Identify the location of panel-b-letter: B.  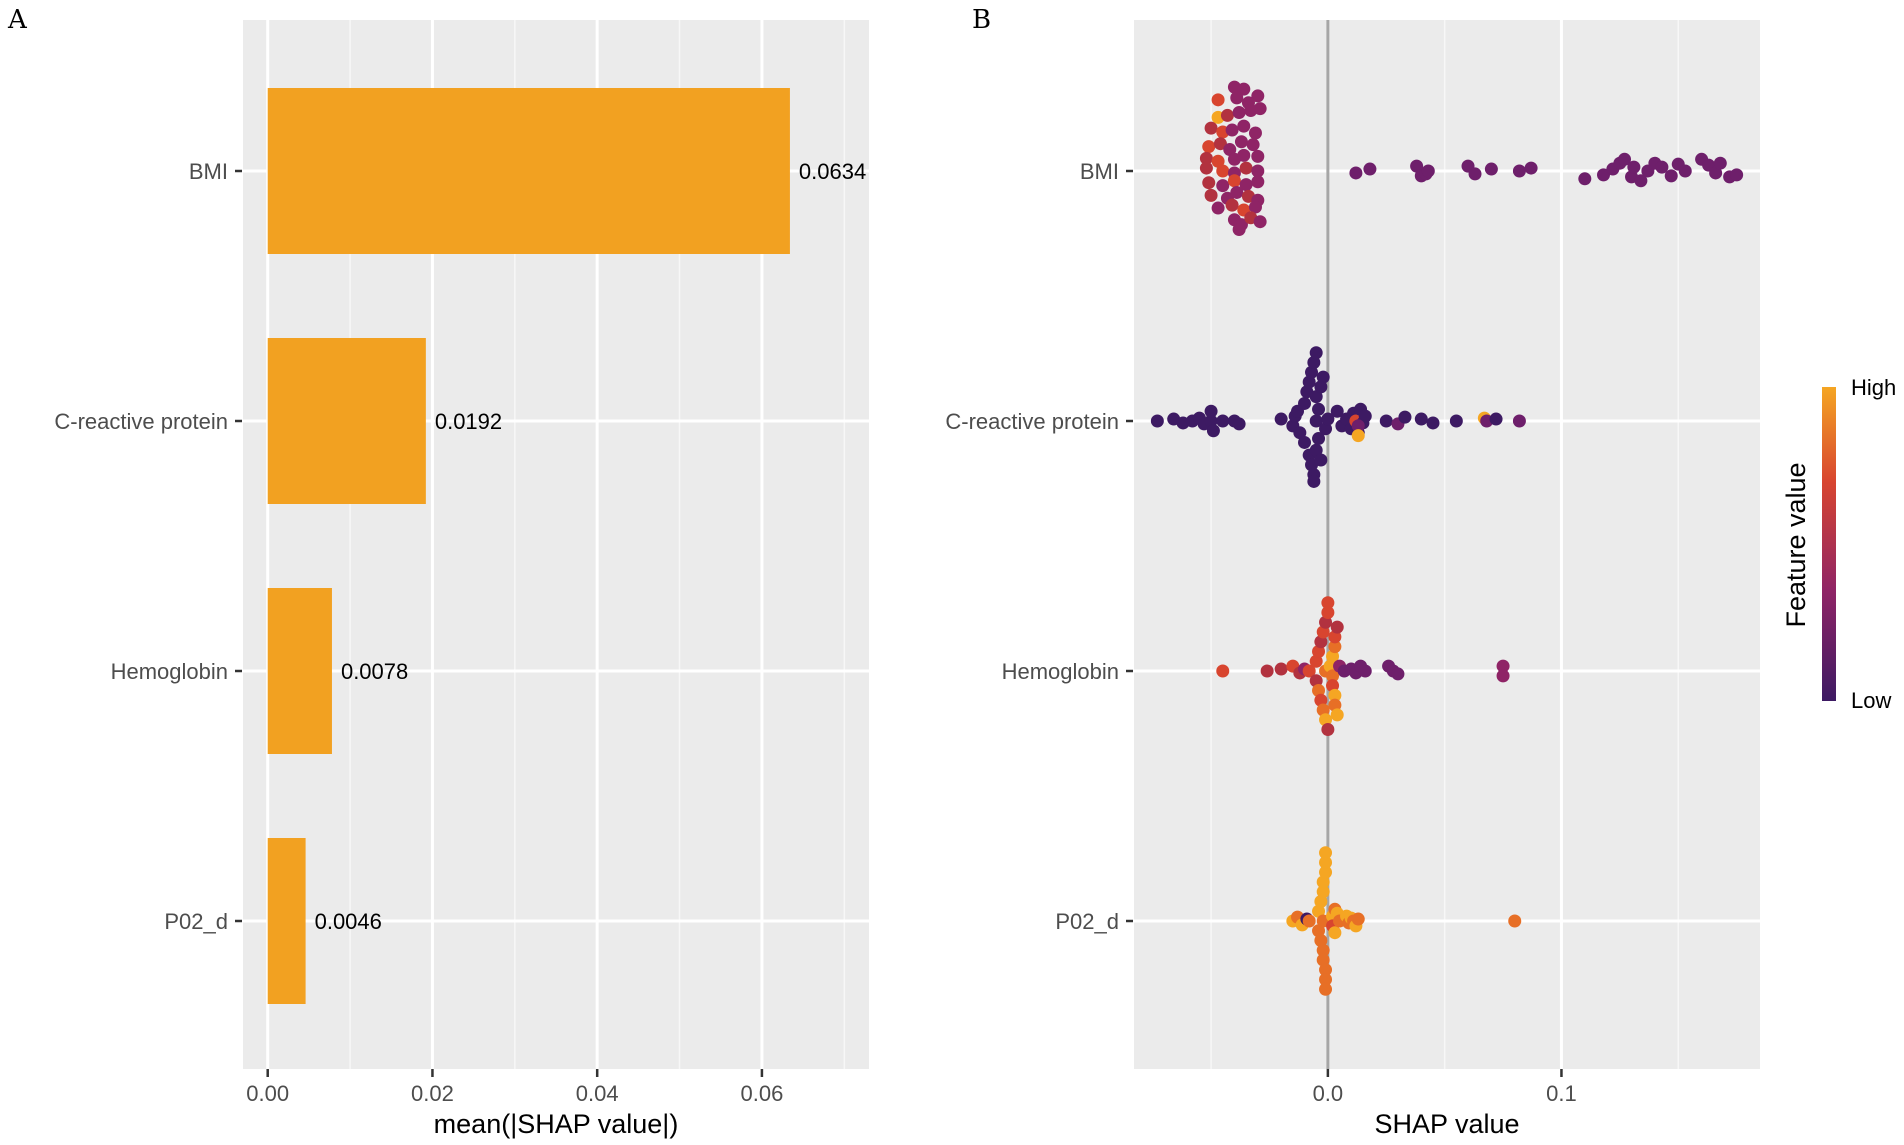
(981, 20).